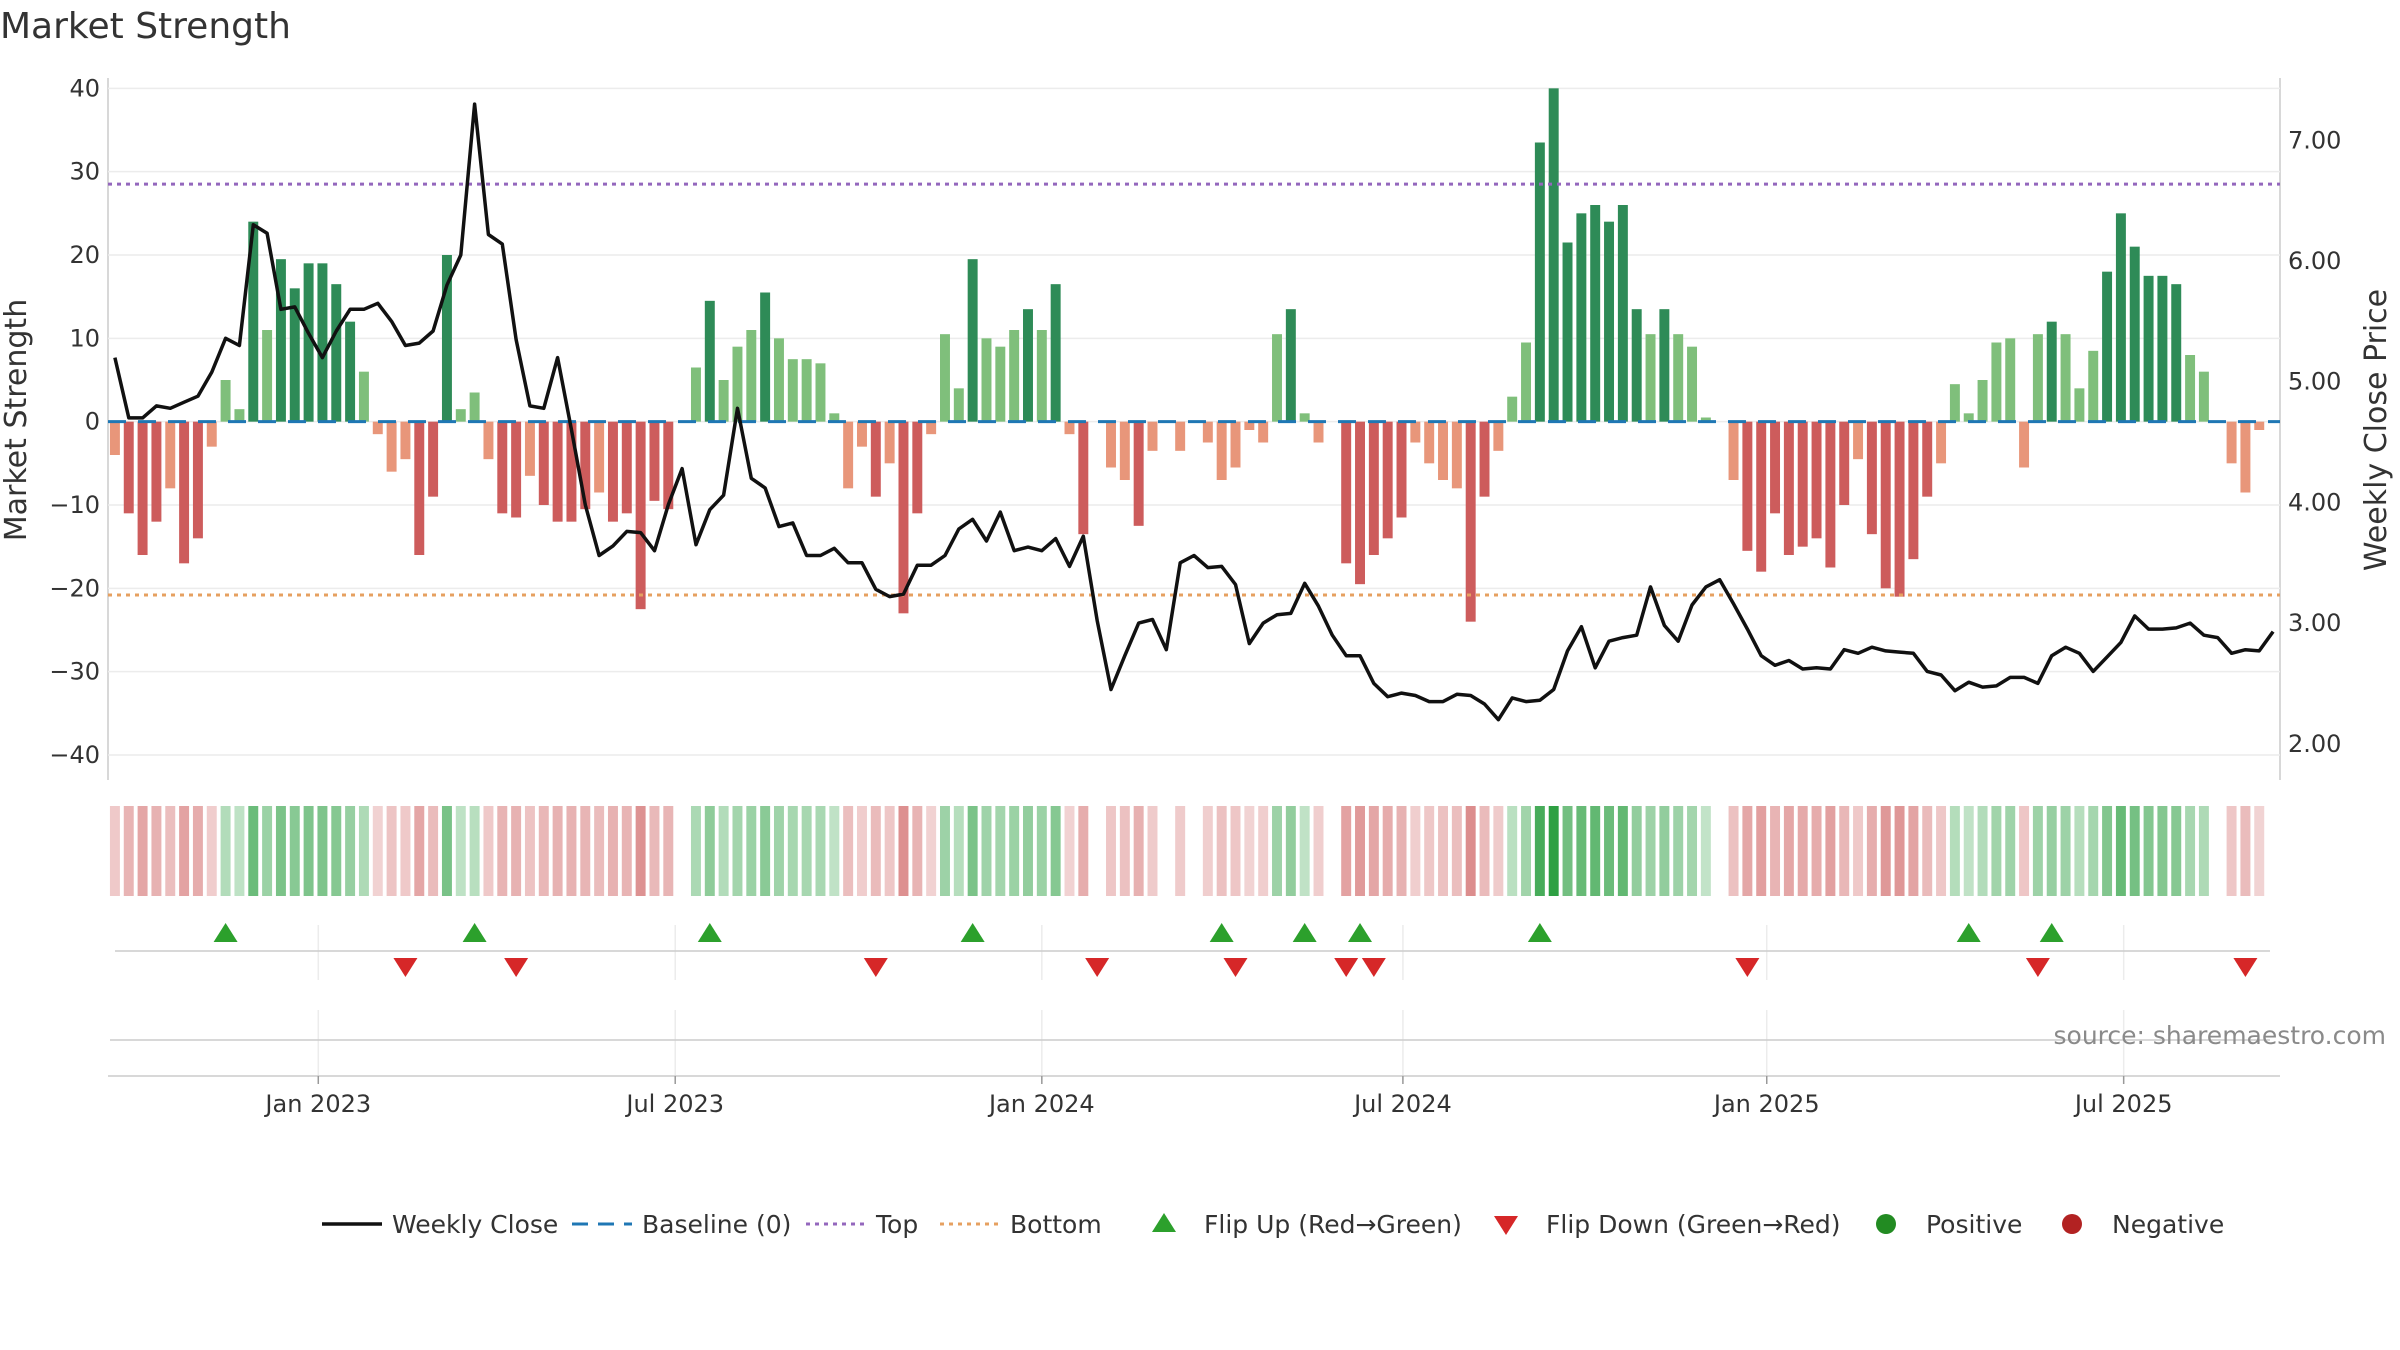 This screenshot has height=1350, width=2400. What do you see at coordinates (2314, 441) in the screenshot?
I see `right-axis-ticks: 7.00 6.00 5.00 4.00 3.00 2.00` at bounding box center [2314, 441].